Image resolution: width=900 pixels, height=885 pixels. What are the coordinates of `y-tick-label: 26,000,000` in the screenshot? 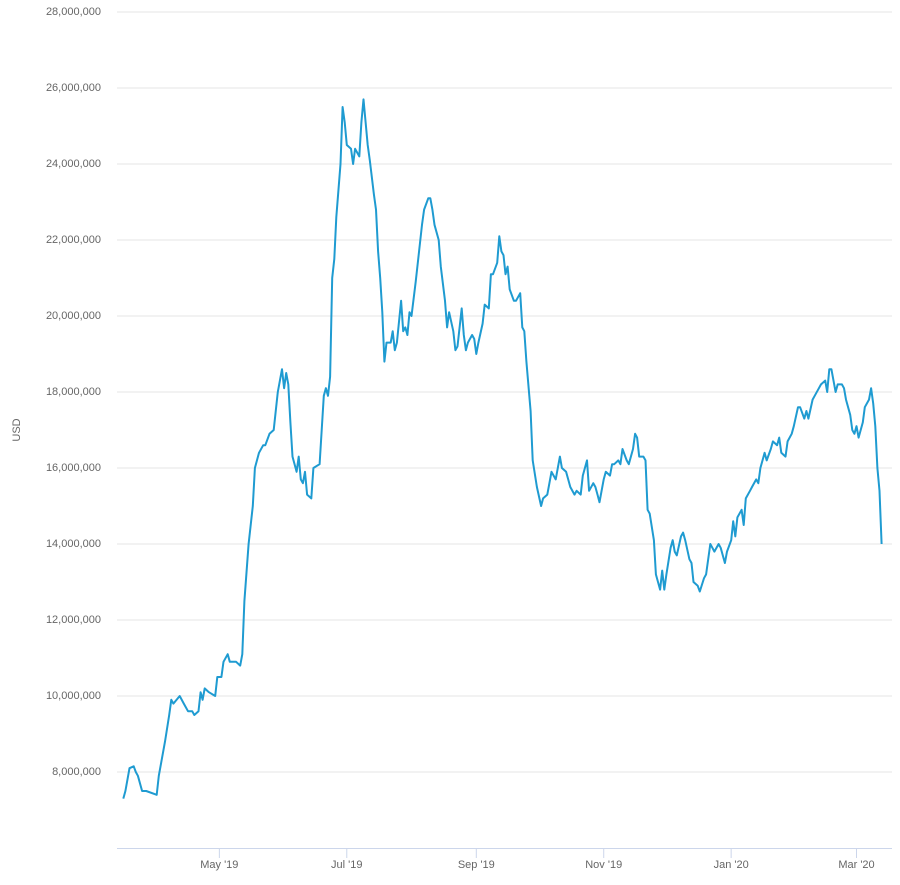 It's located at (73, 88).